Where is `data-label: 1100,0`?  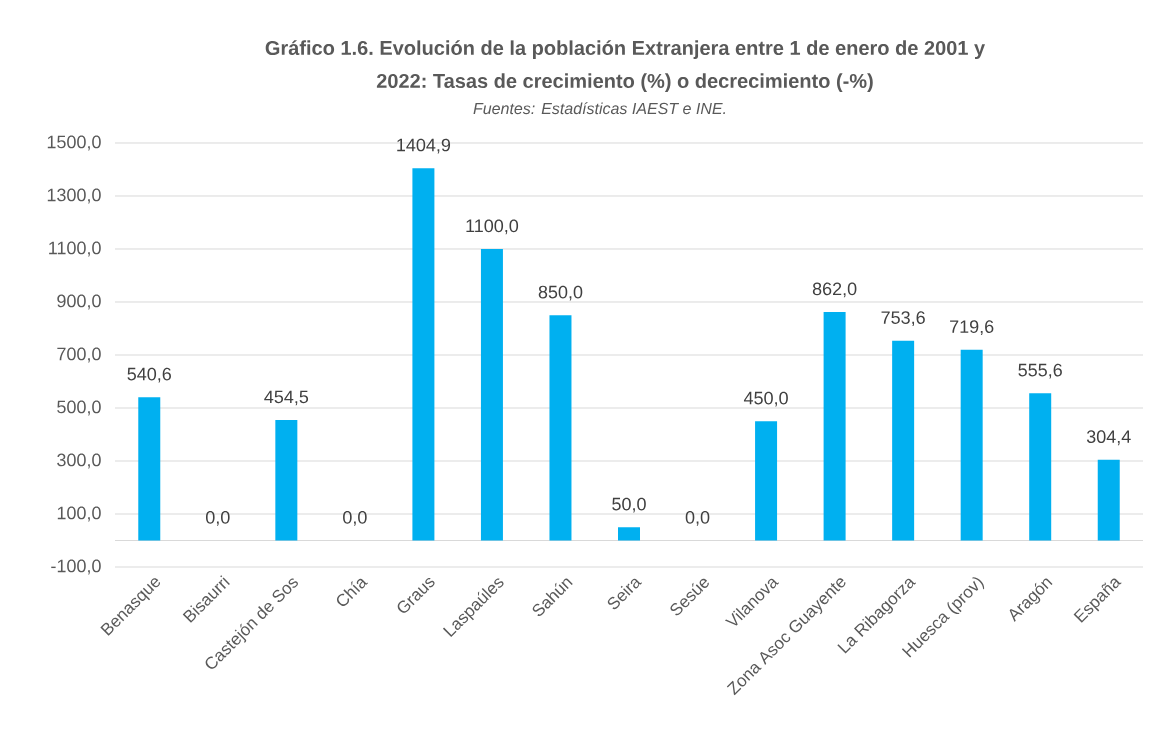 data-label: 1100,0 is located at coordinates (492, 227).